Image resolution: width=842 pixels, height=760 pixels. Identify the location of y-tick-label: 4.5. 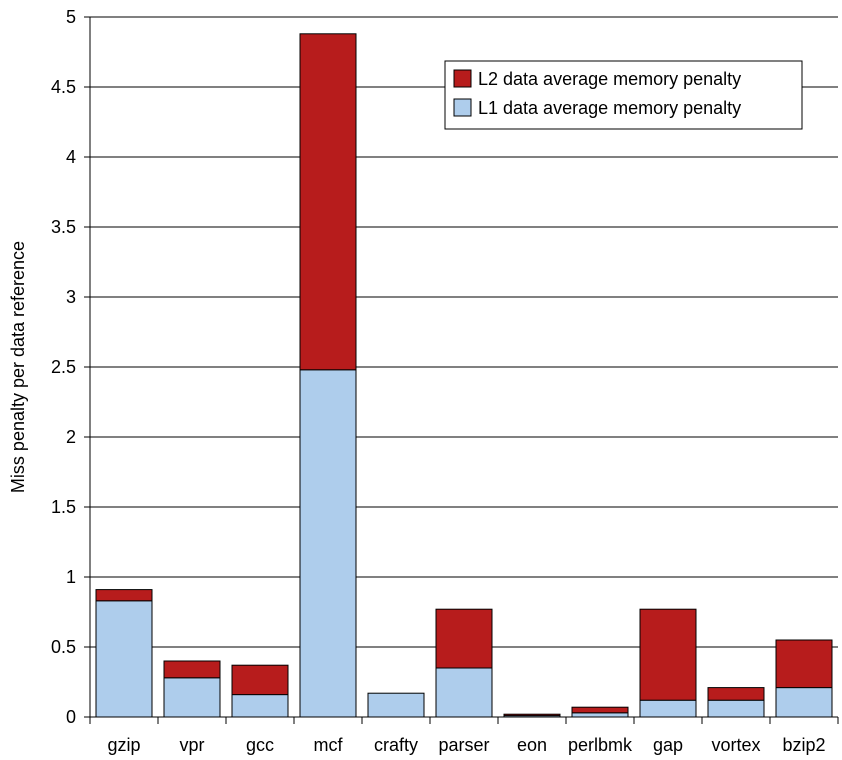
(63, 87).